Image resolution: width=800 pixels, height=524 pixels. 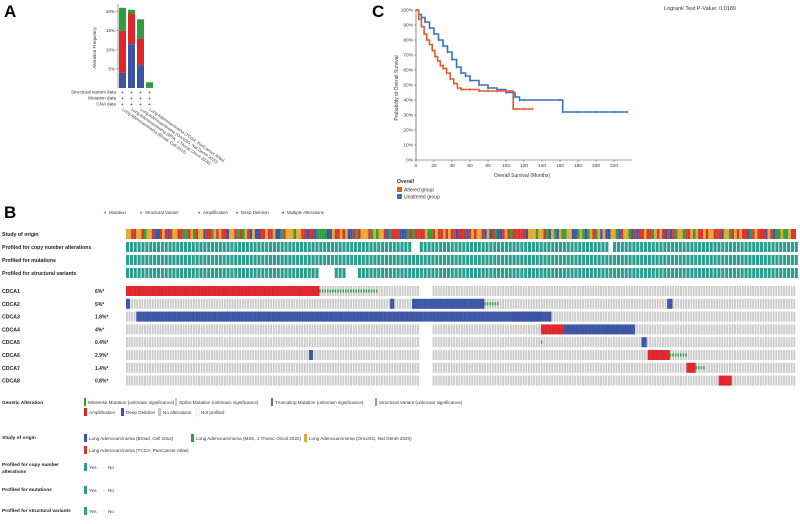 I want to click on oncoprint-track-label: Study of origin, so click(x=20, y=235).